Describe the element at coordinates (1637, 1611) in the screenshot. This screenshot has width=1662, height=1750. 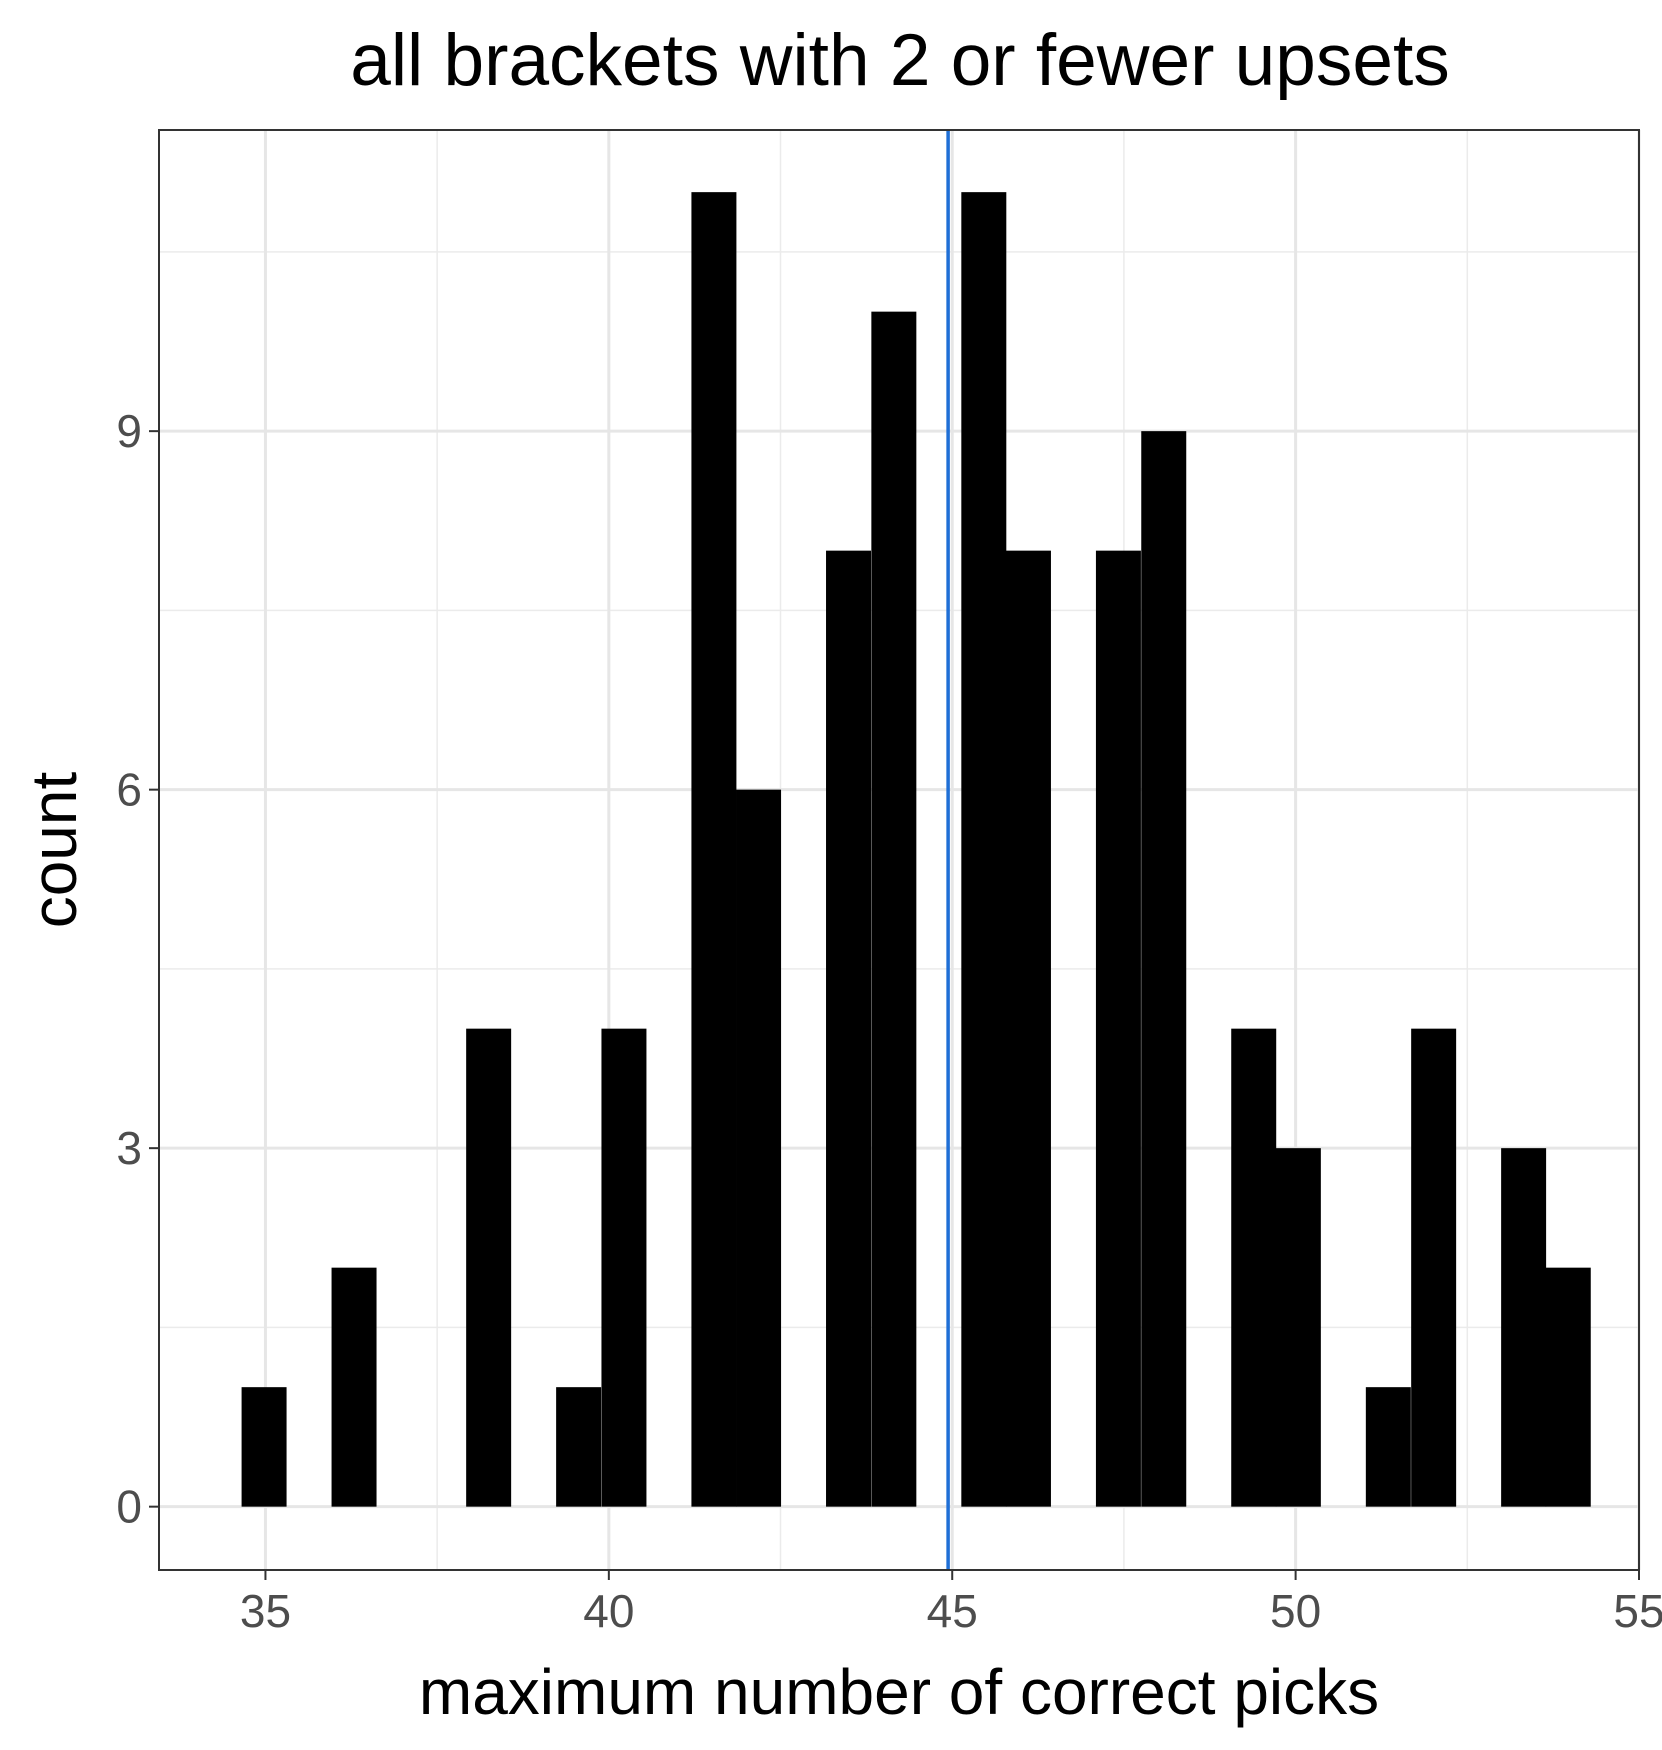
I see `x-tick-label: 55` at that location.